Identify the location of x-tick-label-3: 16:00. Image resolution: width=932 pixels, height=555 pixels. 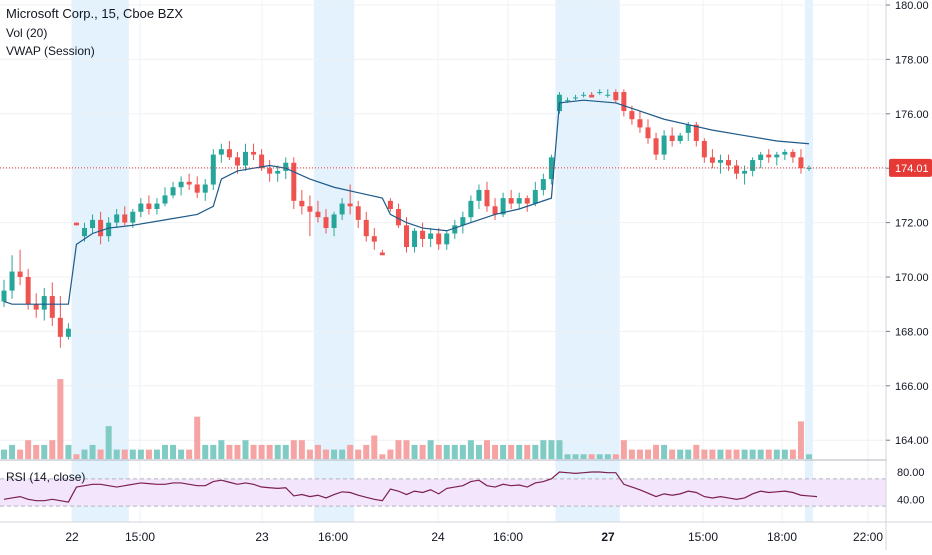
(333, 537).